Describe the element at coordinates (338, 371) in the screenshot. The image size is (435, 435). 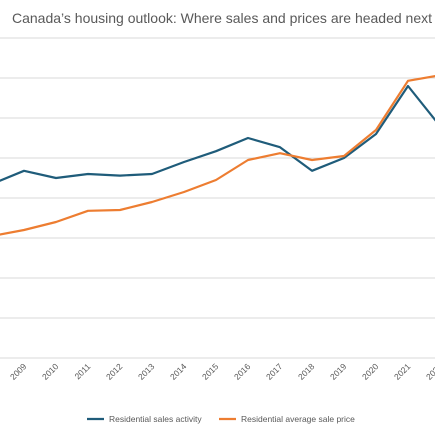
I see `x-tick-label: 2019` at that location.